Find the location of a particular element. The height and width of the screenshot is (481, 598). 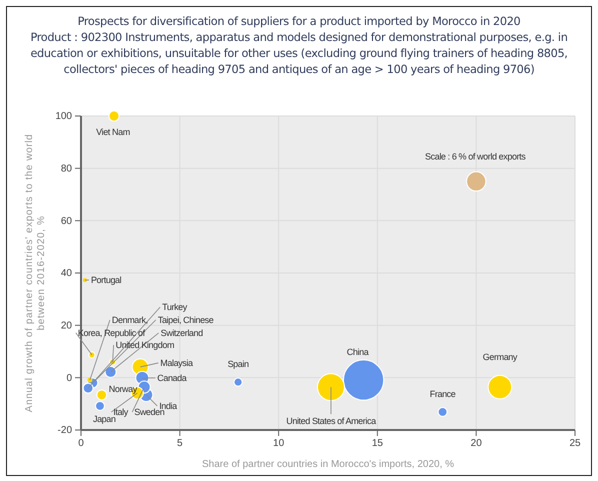

annotation: China is located at coordinates (357, 352).